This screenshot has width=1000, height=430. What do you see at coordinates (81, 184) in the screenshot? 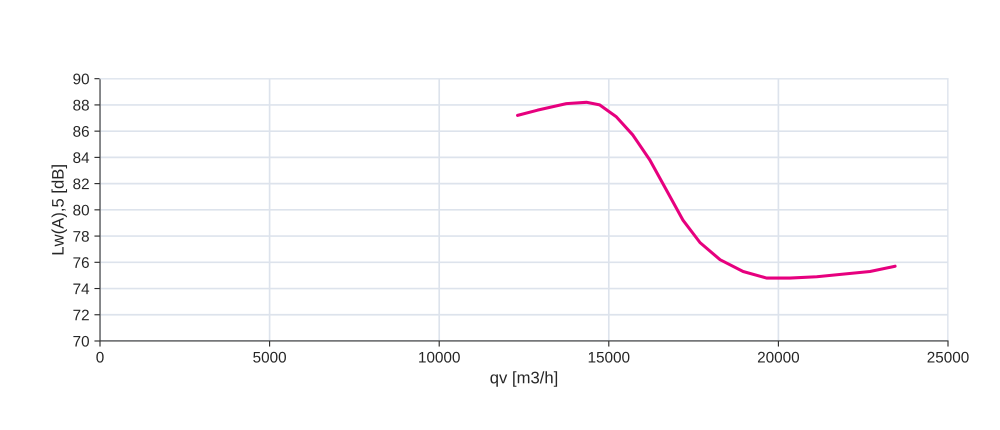
I see `y-tick-label: 82` at bounding box center [81, 184].